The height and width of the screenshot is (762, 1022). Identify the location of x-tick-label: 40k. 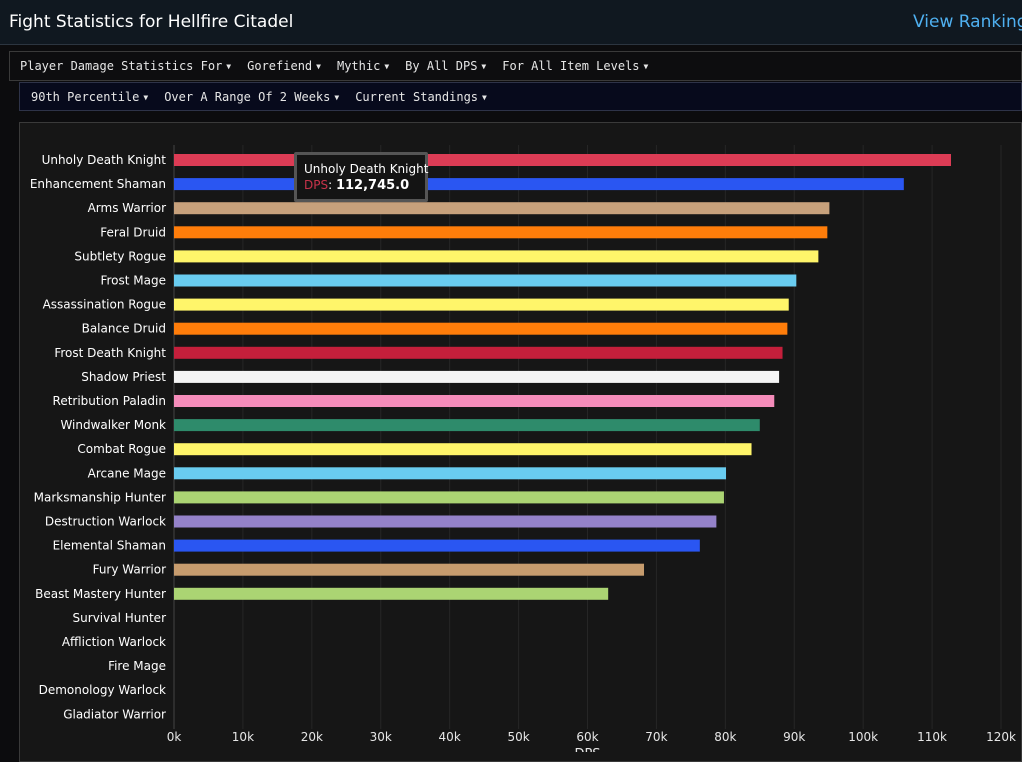
(450, 737).